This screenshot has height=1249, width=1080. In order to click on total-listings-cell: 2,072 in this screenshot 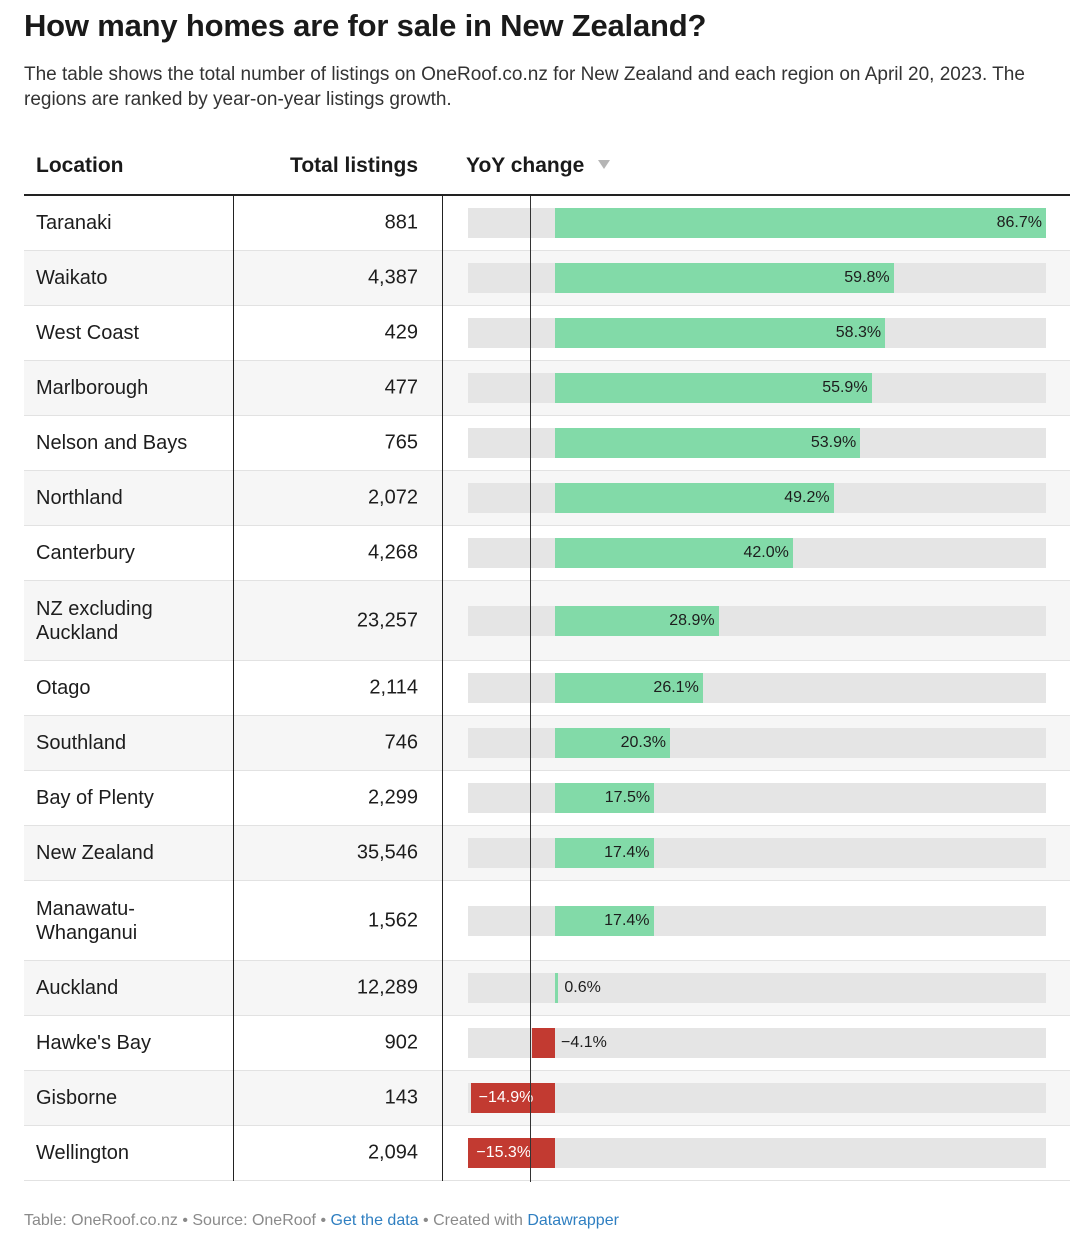, I will do `click(392, 497)`.